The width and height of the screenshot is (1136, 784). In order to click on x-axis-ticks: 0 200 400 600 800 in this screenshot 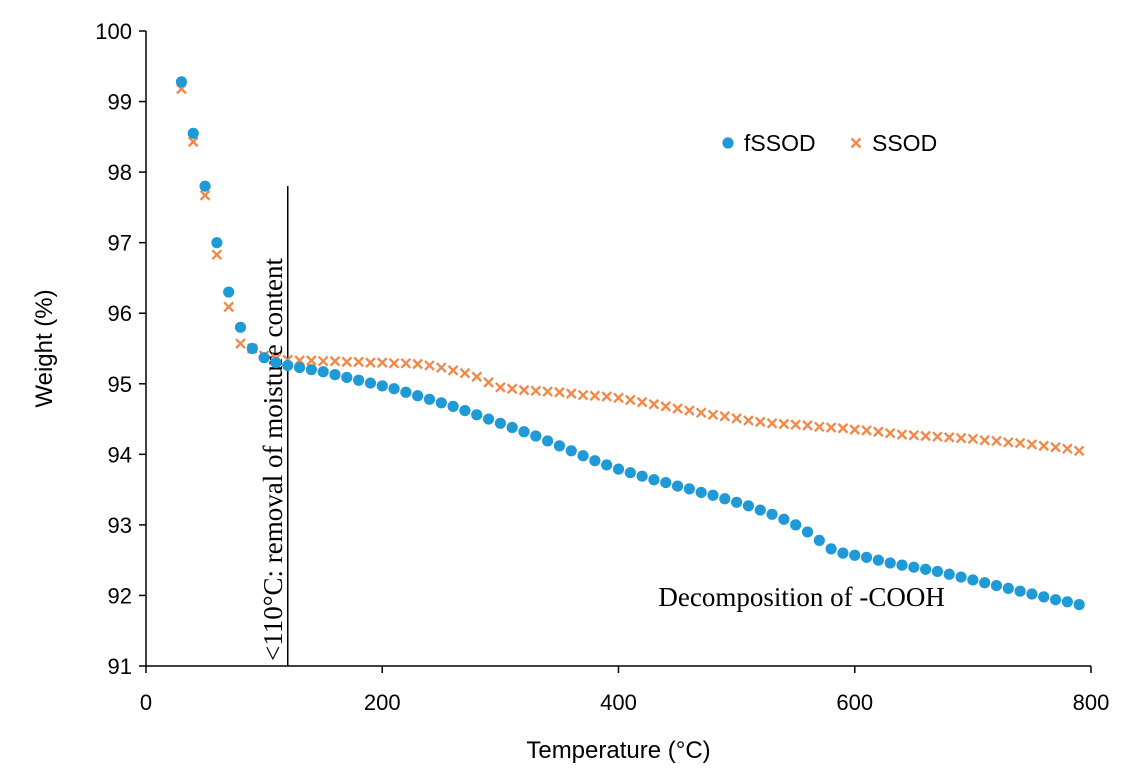, I will do `click(624, 690)`.